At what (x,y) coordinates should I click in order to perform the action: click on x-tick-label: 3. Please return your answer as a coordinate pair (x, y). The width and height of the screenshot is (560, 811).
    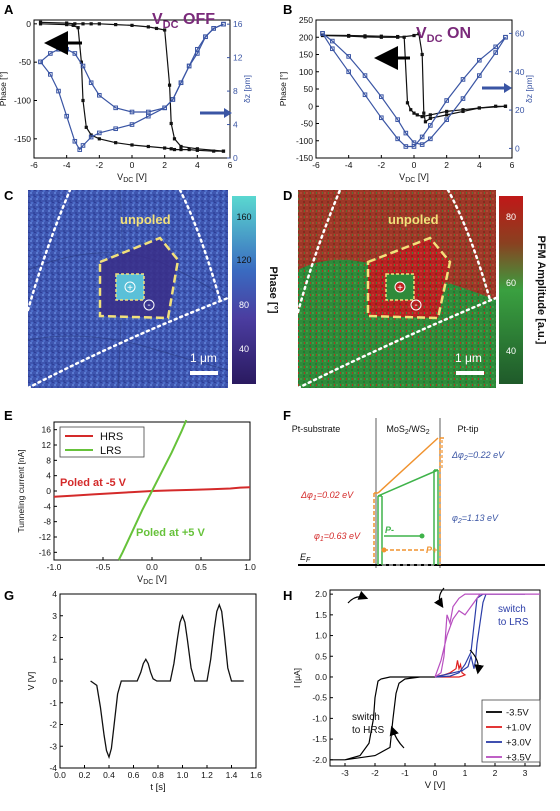
    Looking at the image, I should click on (525, 773).